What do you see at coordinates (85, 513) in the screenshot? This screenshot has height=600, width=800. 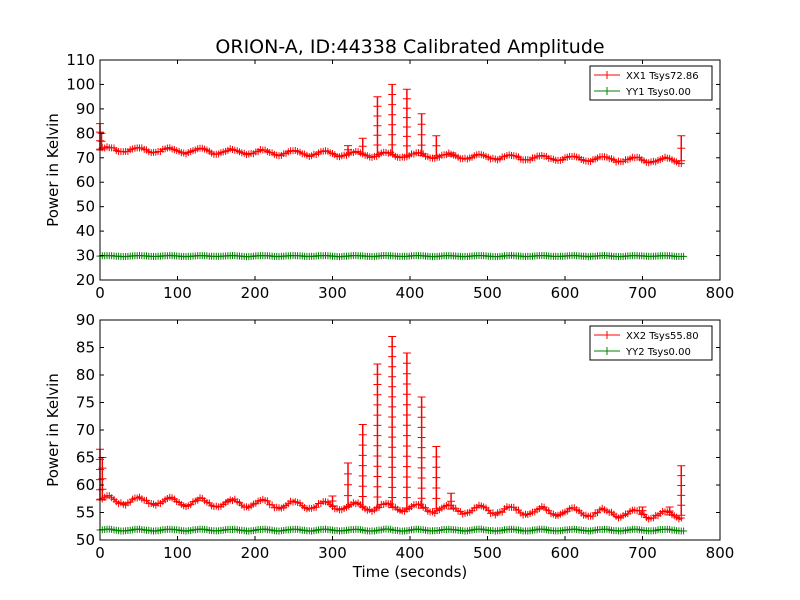 I see `y-tick-label: 55` at bounding box center [85, 513].